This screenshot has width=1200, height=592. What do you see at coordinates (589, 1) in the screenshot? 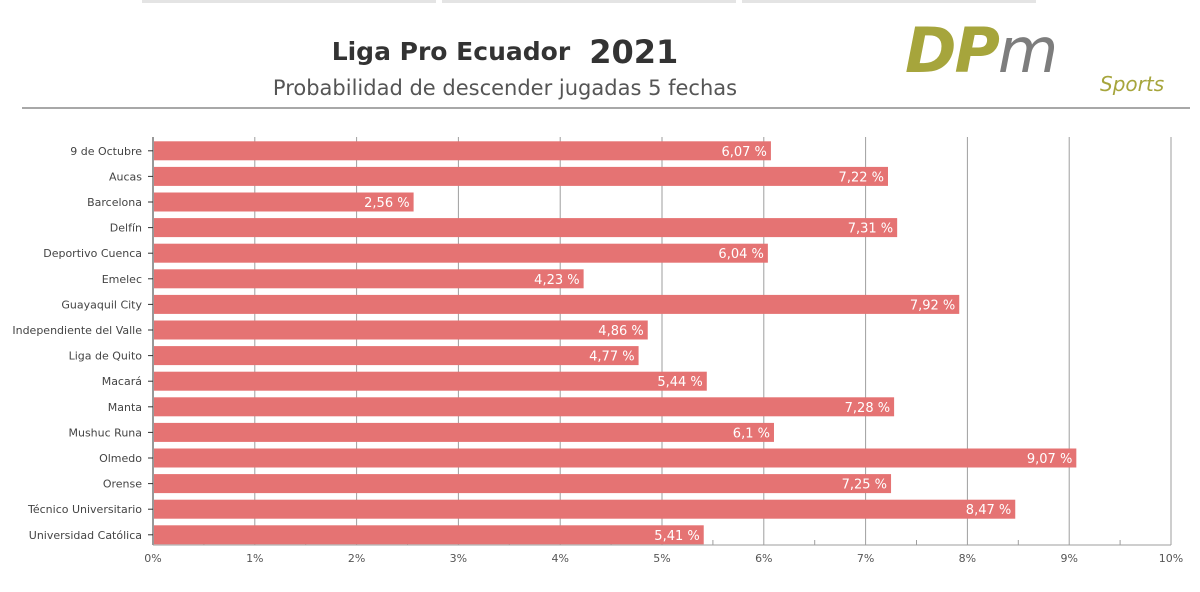
I see `top-tab-middle` at bounding box center [589, 1].